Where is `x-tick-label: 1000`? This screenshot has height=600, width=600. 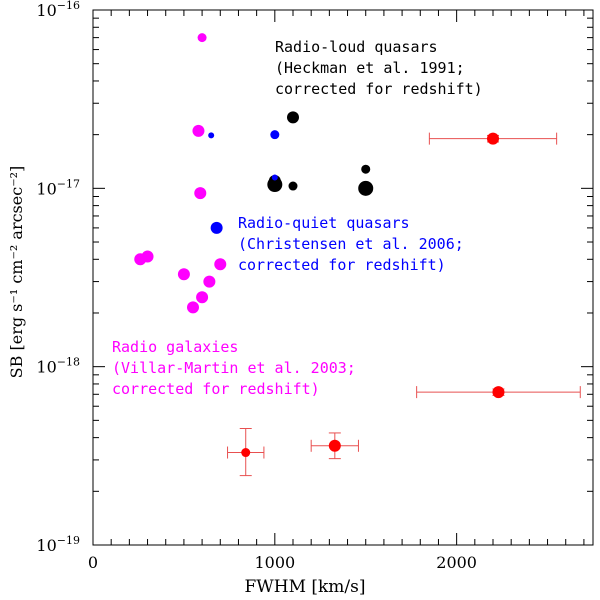 x-tick-label: 1000 is located at coordinates (274, 562).